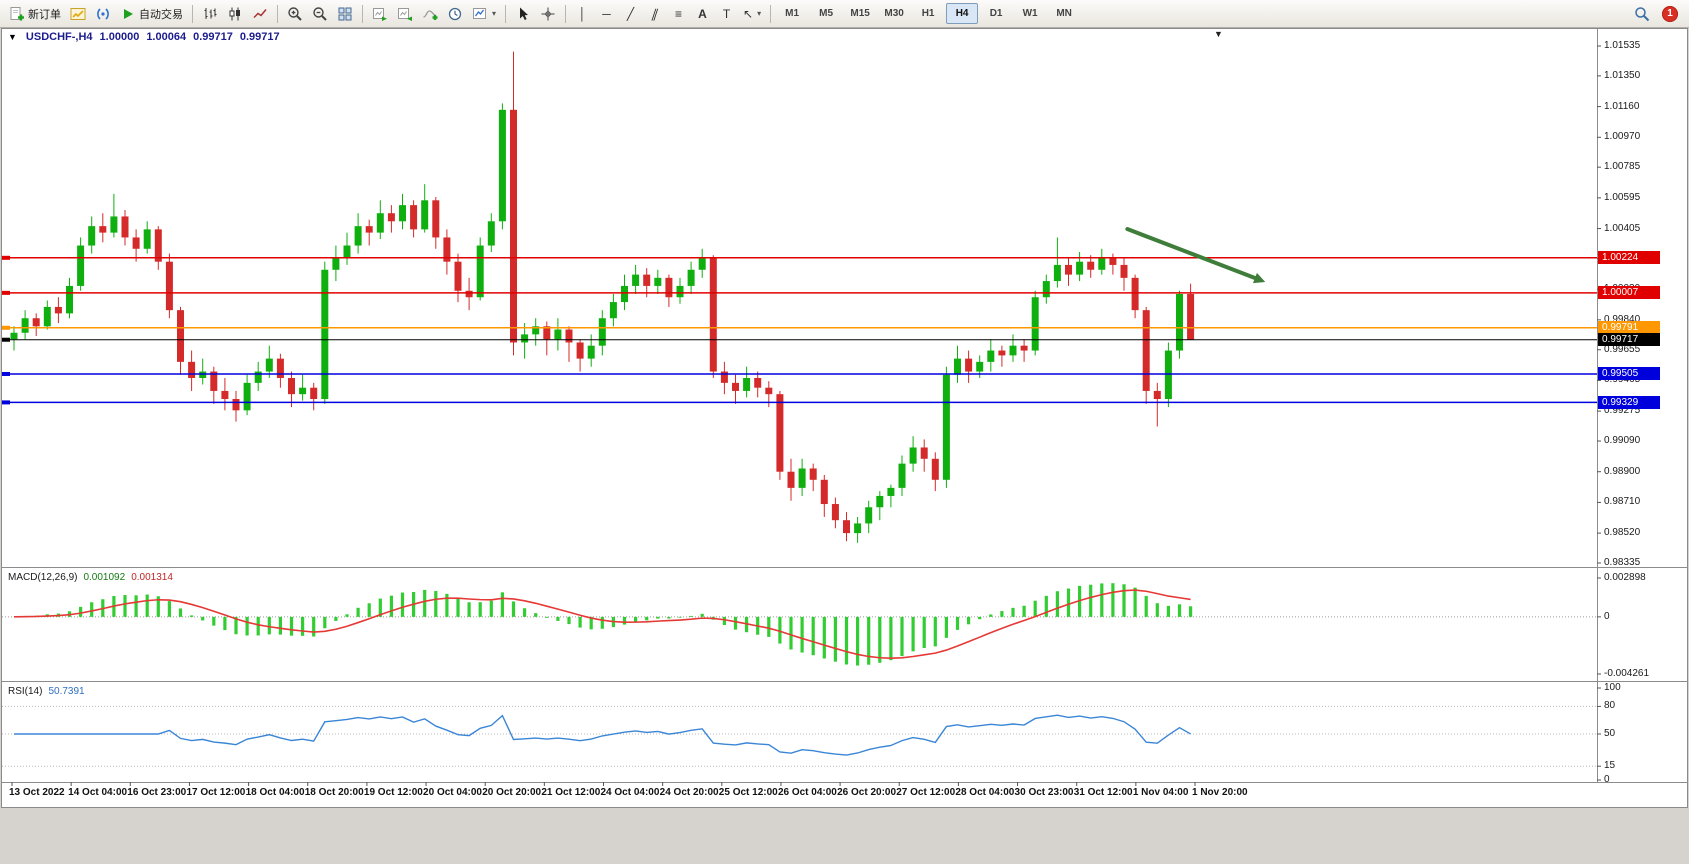 The width and height of the screenshot is (1689, 864). I want to click on auto-scroll-button, so click(380, 14).